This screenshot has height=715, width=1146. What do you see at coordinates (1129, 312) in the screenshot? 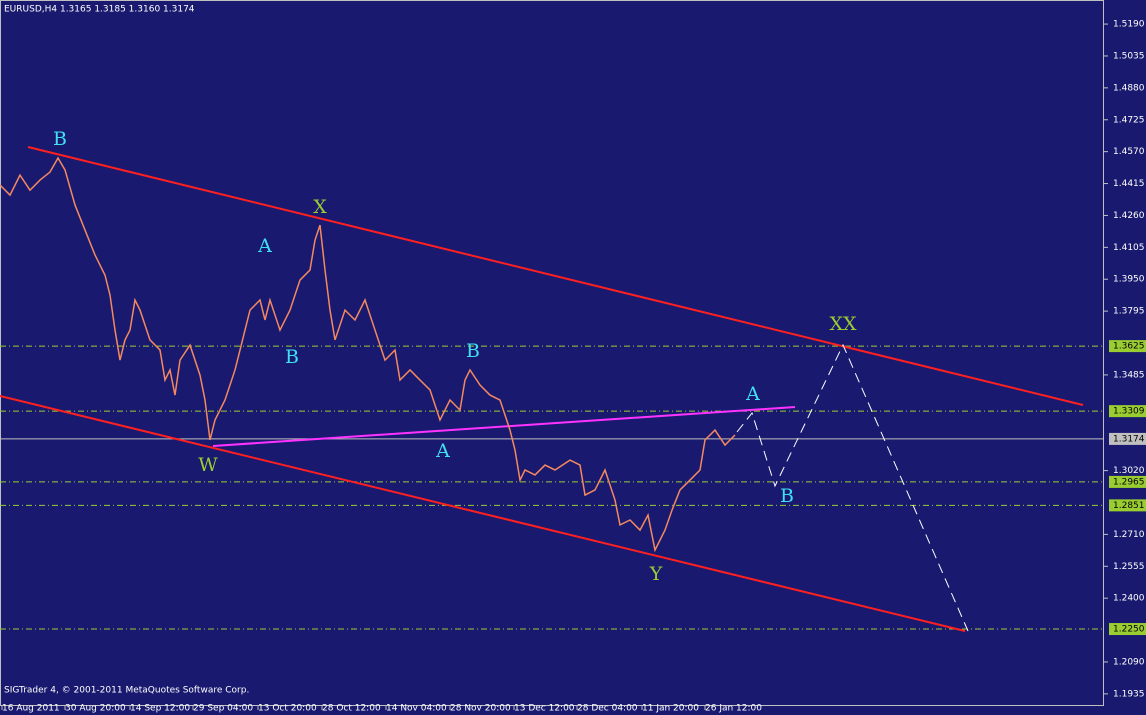
I see `y-tick-label: 1.3795` at bounding box center [1129, 312].